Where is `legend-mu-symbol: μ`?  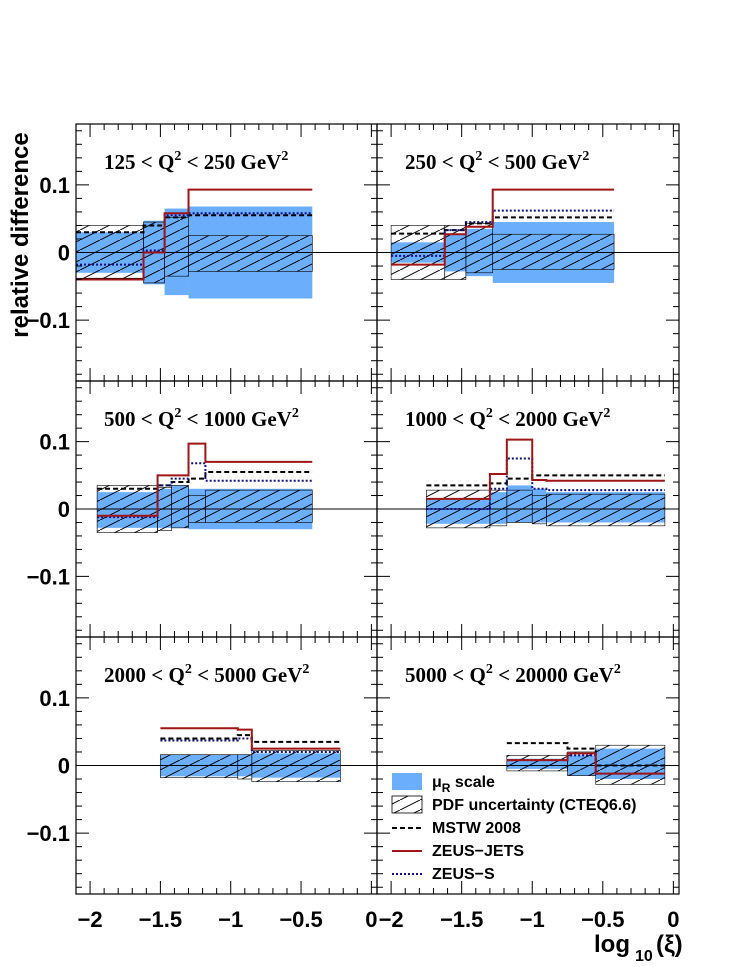
legend-mu-symbol: μ is located at coordinates (437, 782).